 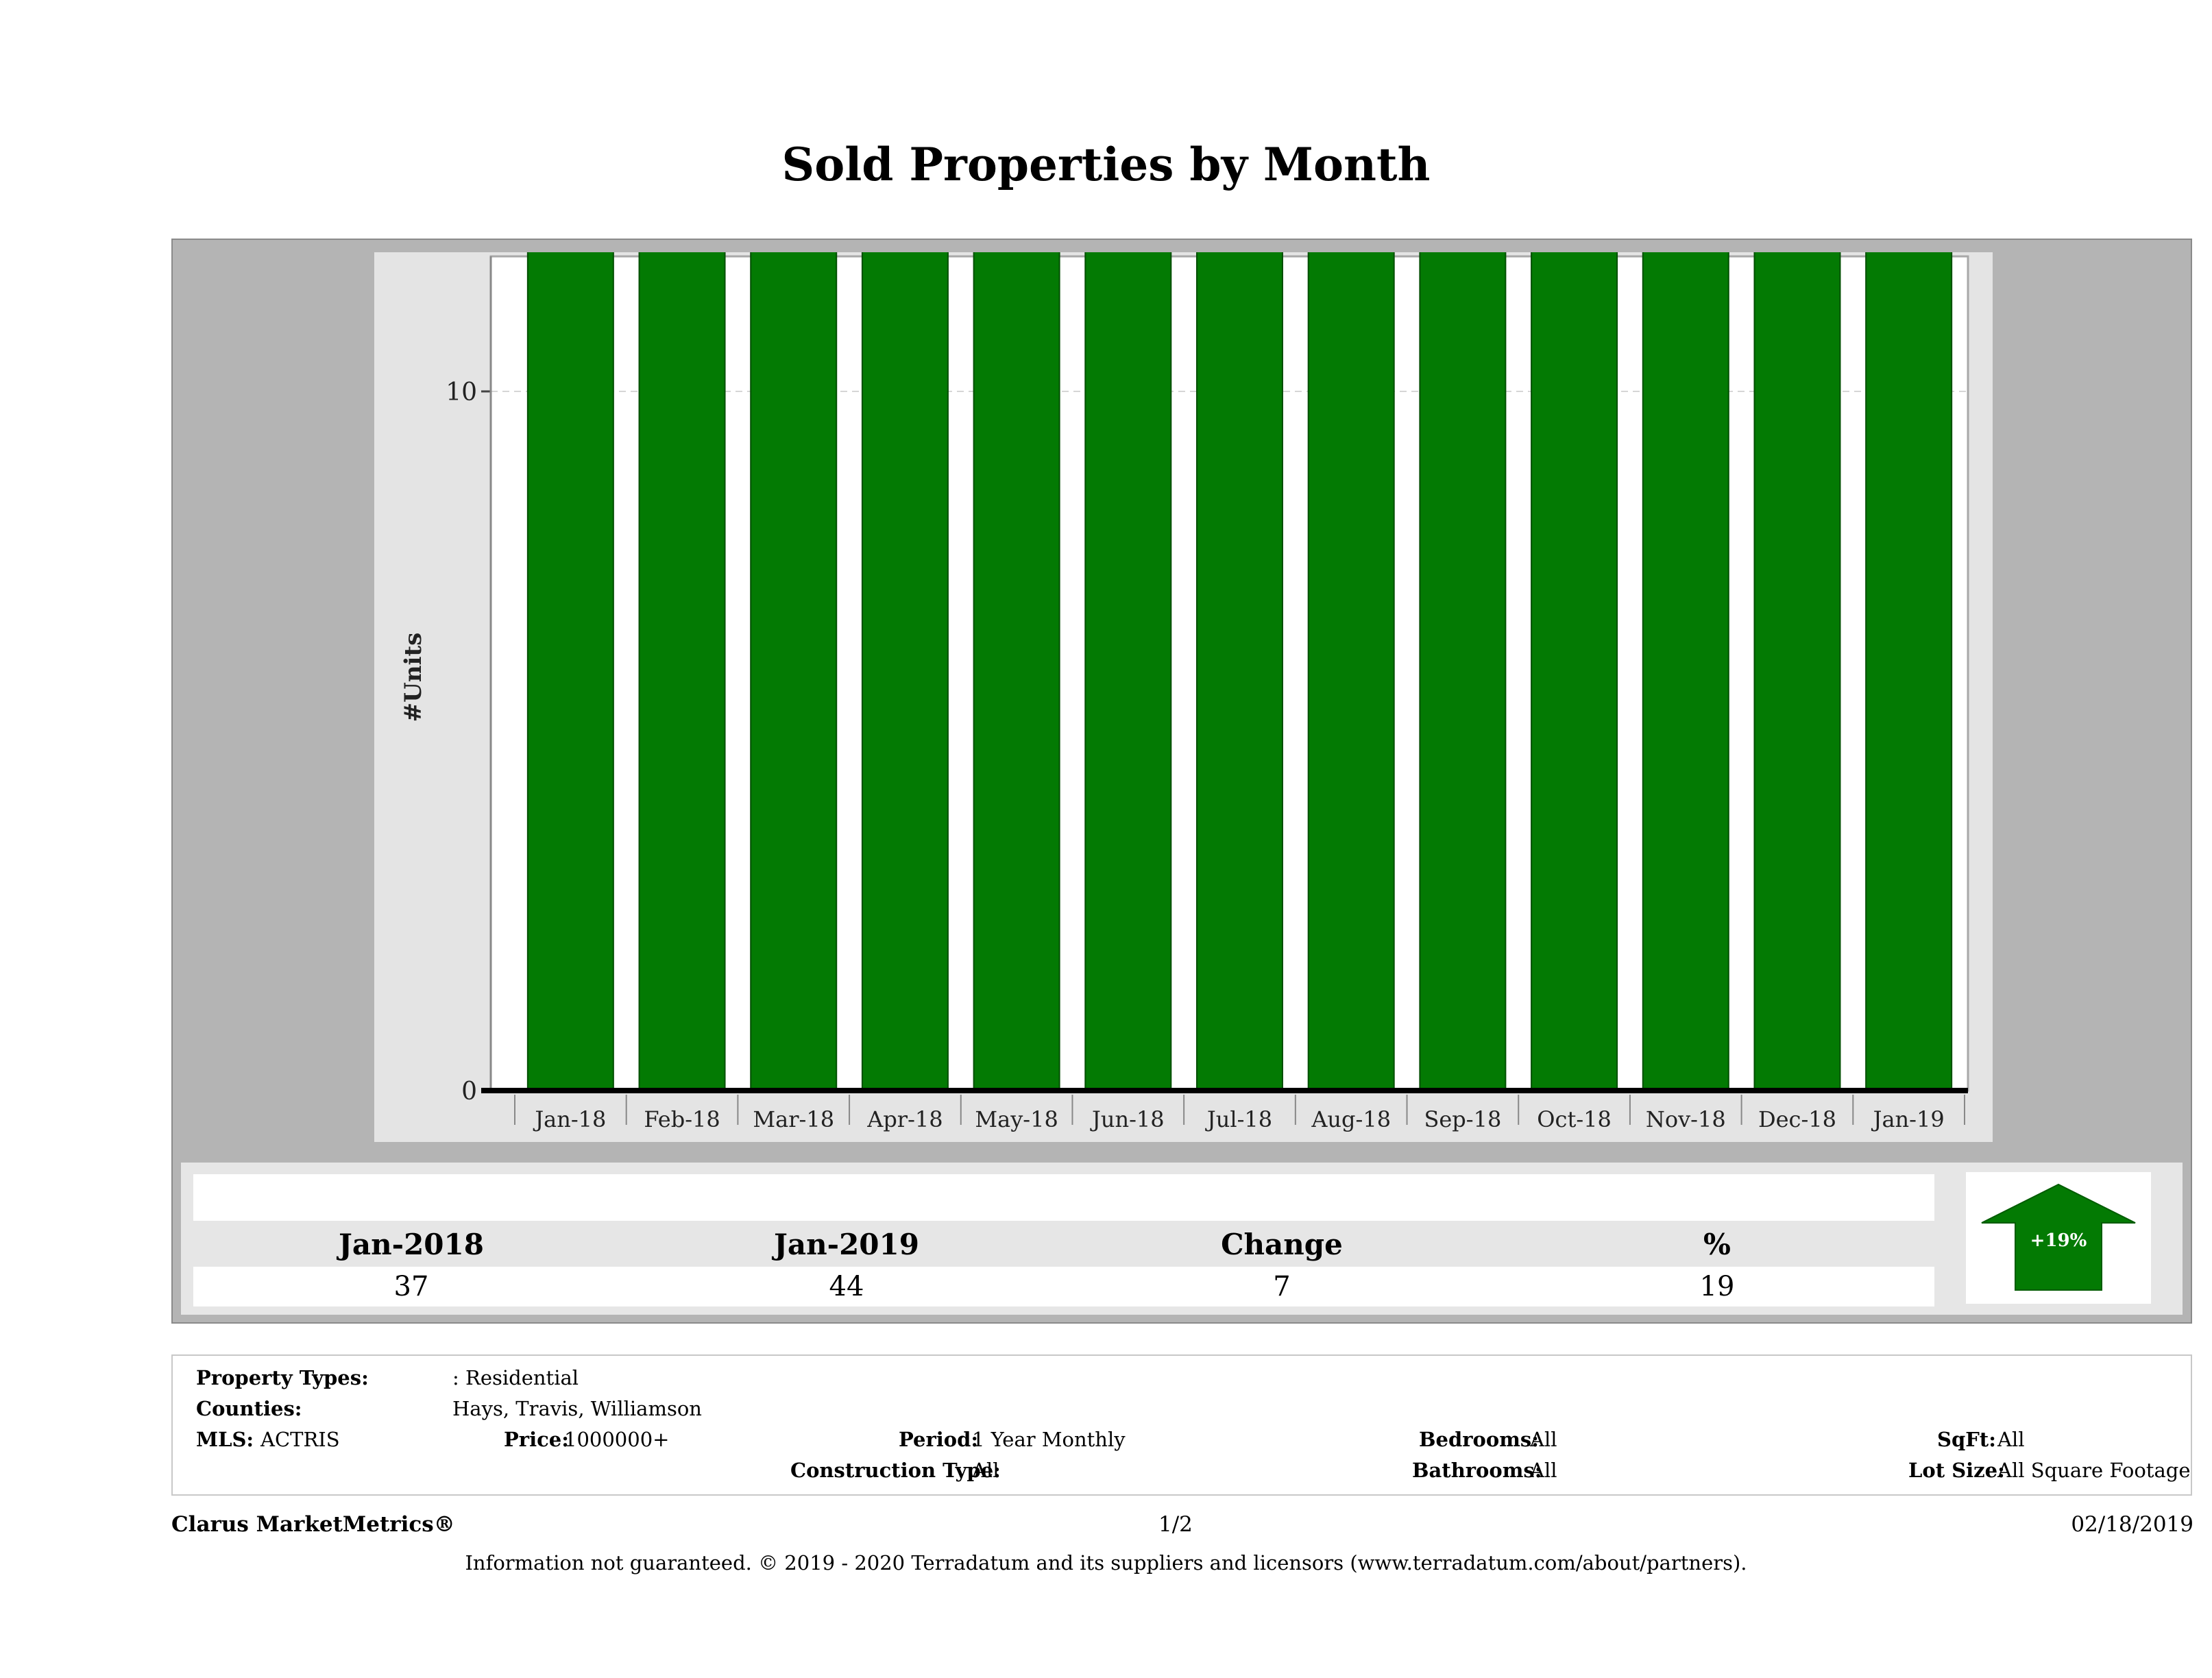 I want to click on property-types-label: Property Types:, so click(x=282, y=1377).